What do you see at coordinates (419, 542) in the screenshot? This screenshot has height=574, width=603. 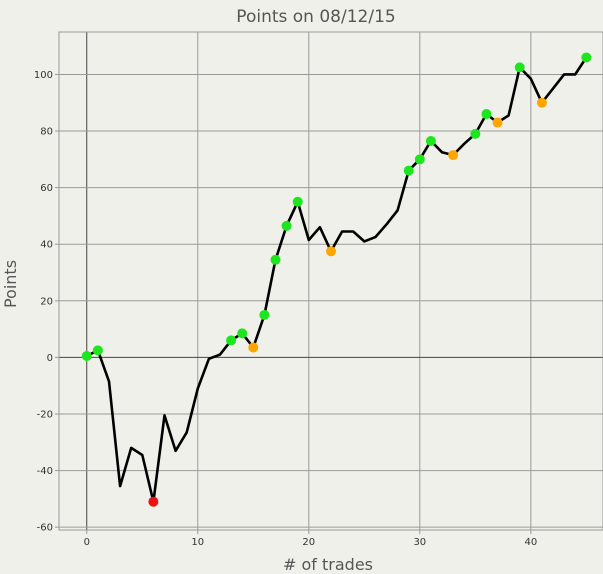 I see `x-tick-label: 30` at bounding box center [419, 542].